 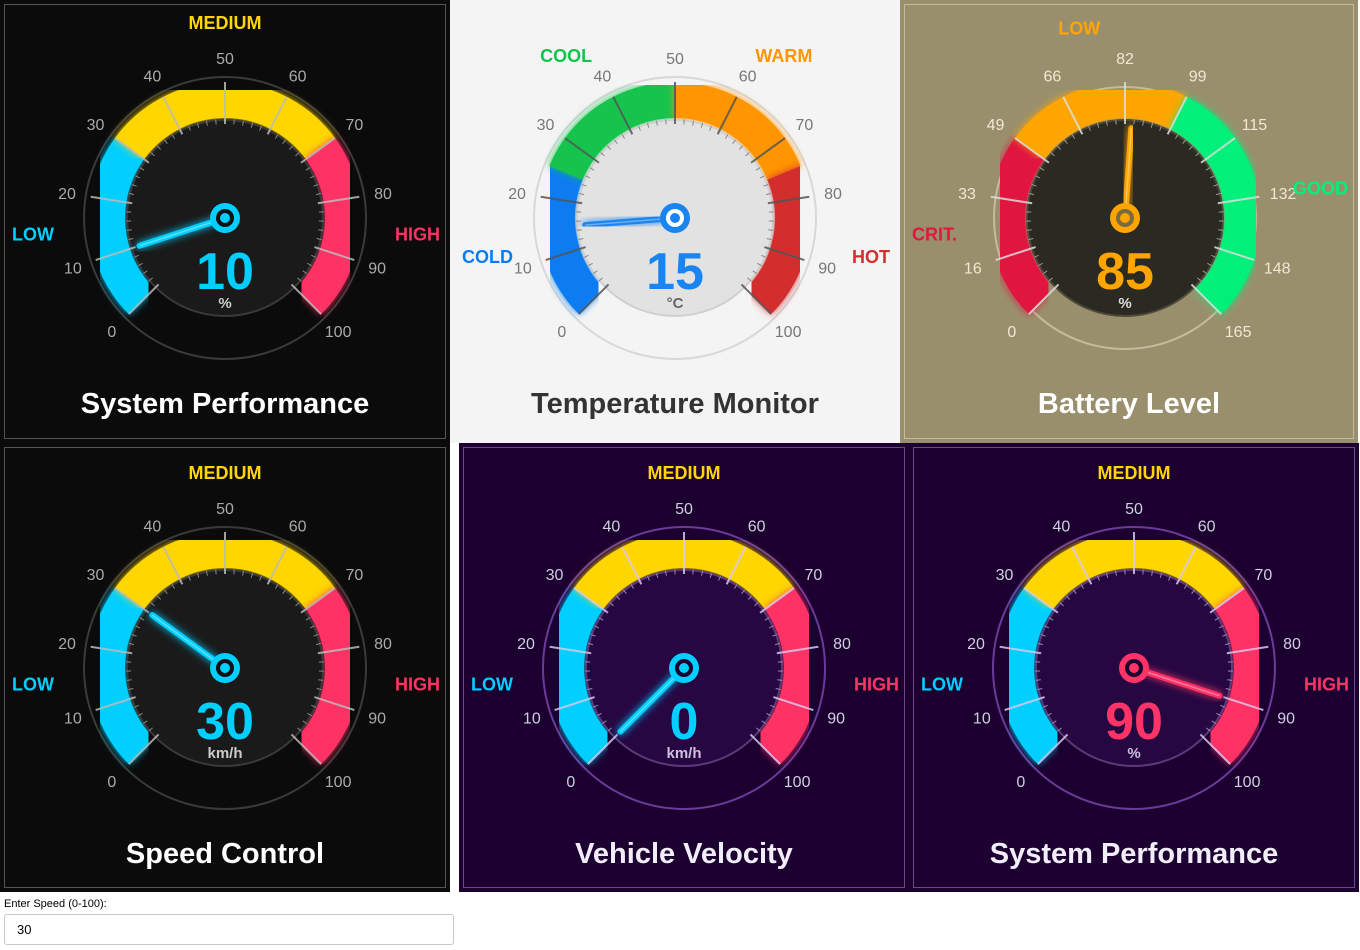 What do you see at coordinates (1238, 332) in the screenshot?
I see `tick-label: 165` at bounding box center [1238, 332].